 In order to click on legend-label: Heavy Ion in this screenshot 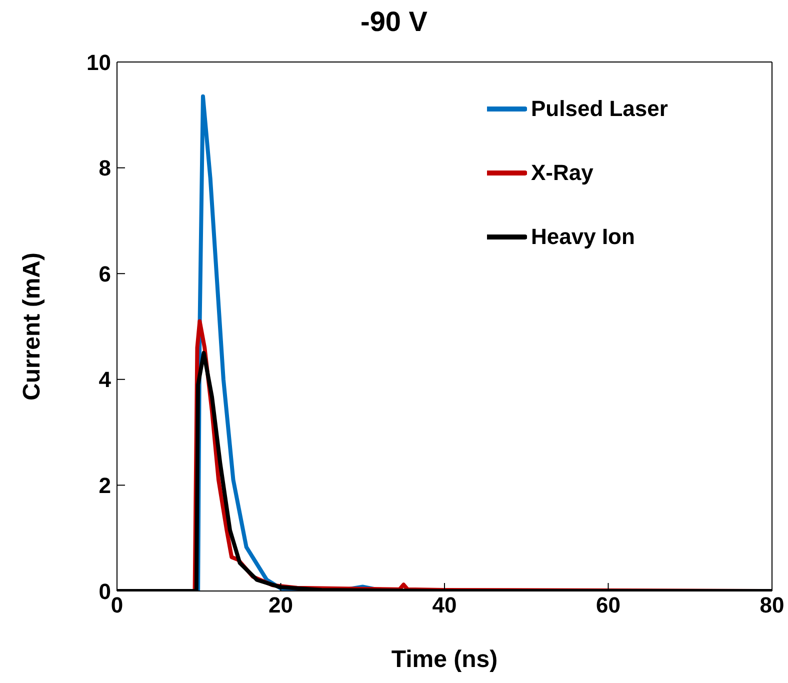, I will do `click(583, 237)`.